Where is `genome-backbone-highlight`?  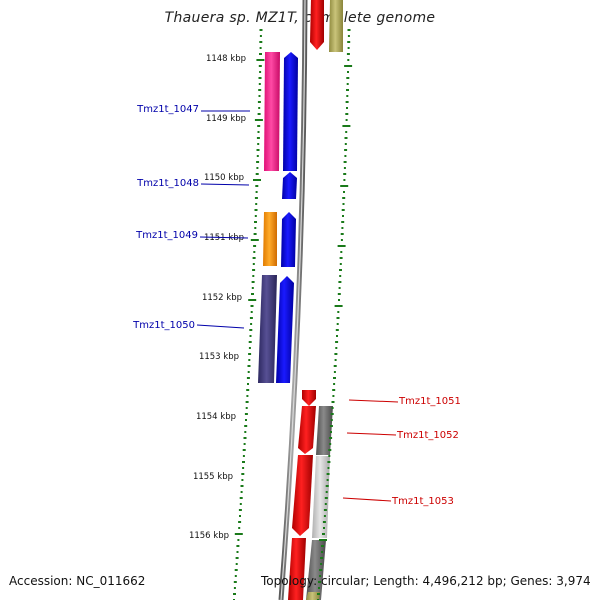
genome-backbone-highlight is located at coordinates (293, 300).